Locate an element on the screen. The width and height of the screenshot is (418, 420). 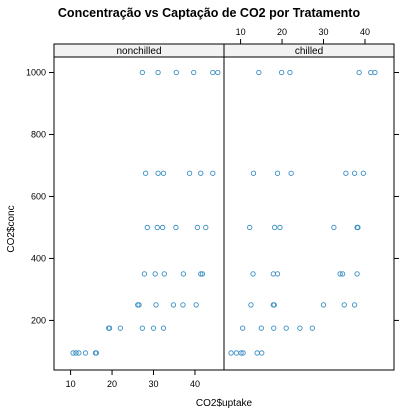
y-tick-label: 200 is located at coordinates (38, 320).